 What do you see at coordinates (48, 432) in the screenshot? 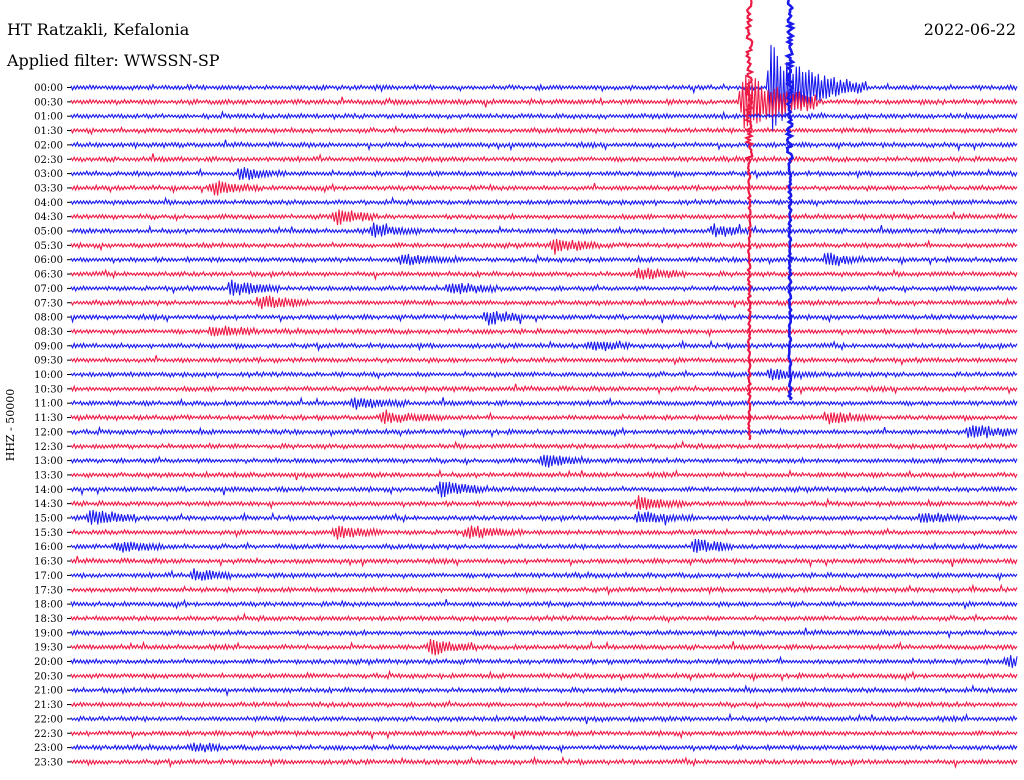
I see `tick-label: 12:00` at bounding box center [48, 432].